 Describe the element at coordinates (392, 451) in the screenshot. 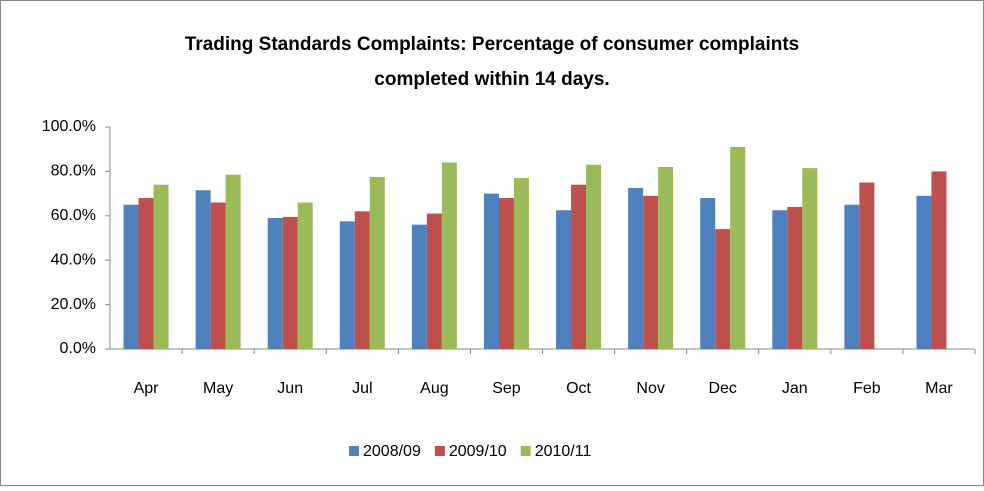

I see `legend-label: 2008/09` at that location.